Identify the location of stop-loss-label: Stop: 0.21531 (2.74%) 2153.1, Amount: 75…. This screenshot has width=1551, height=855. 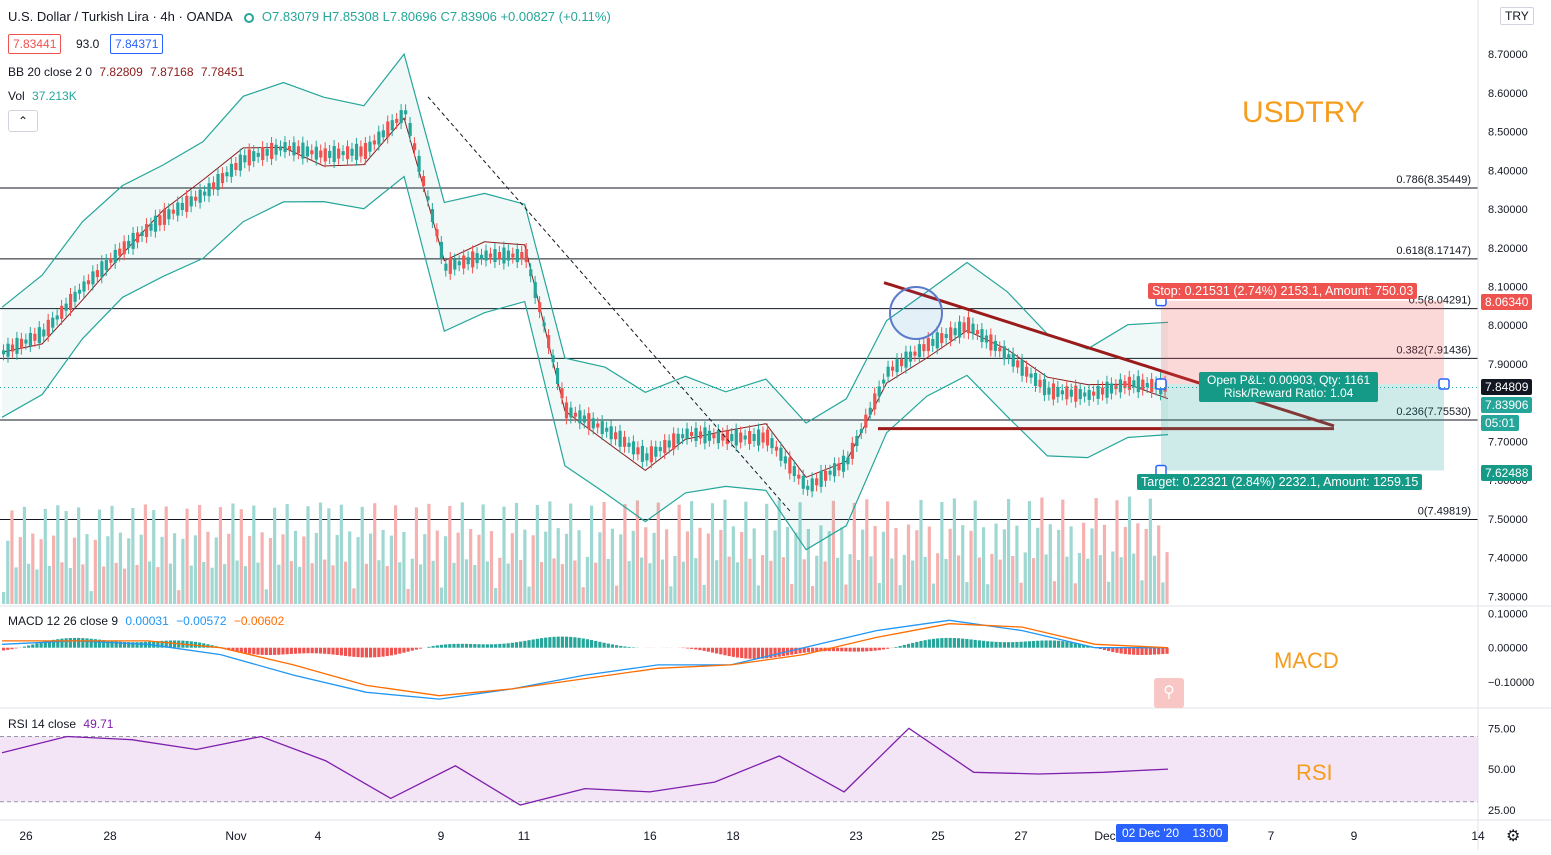
(1282, 291).